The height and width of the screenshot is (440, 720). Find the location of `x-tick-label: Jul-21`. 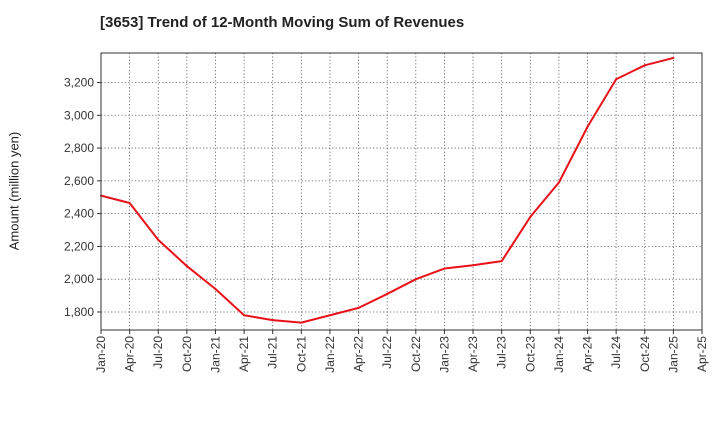

x-tick-label: Jul-21 is located at coordinates (273, 352).